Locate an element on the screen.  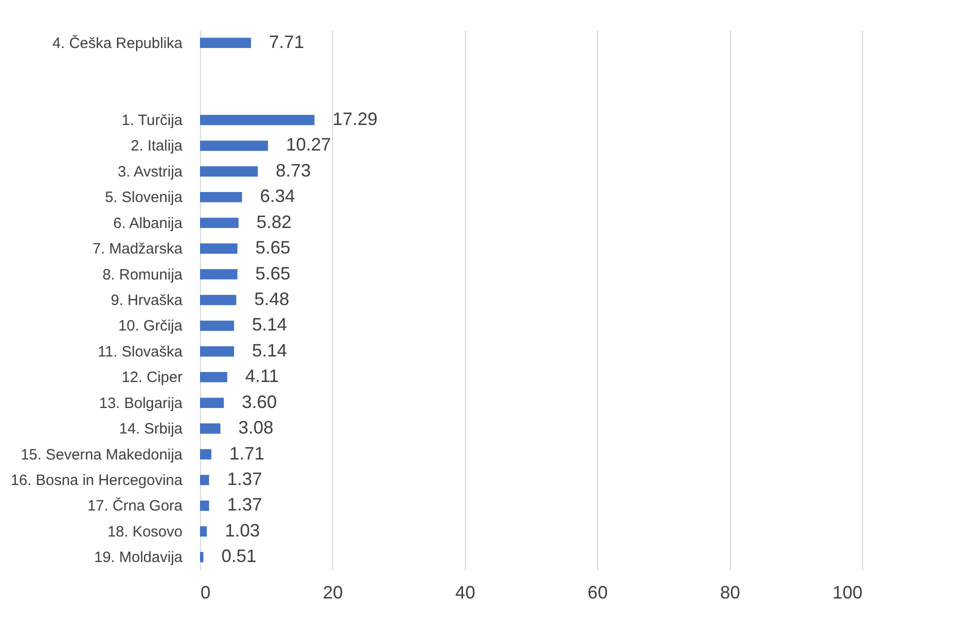
data-label: 5.82 is located at coordinates (274, 222).